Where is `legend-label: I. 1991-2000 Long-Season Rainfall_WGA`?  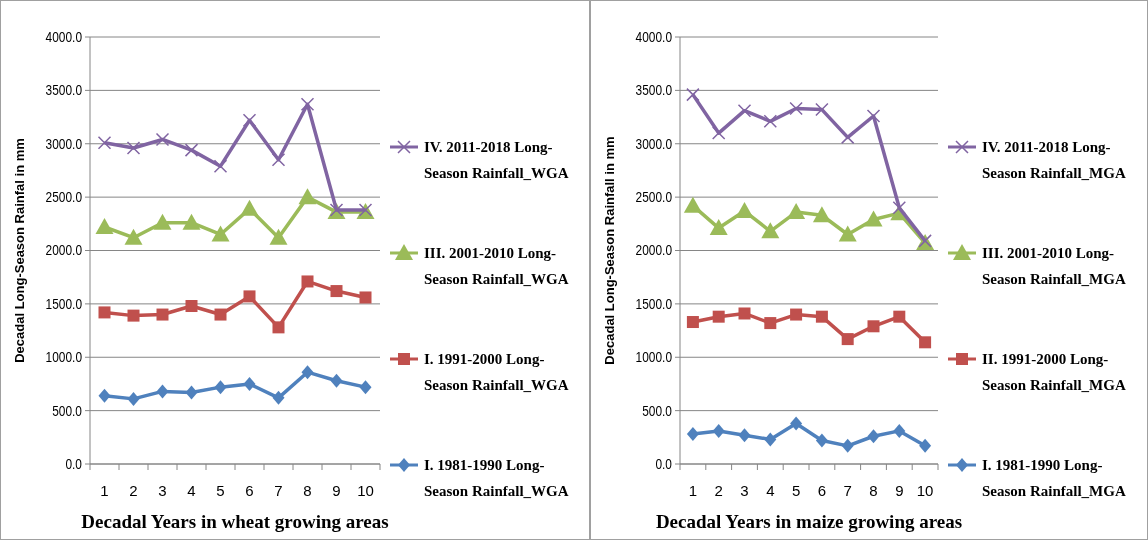
legend-label: I. 1991-2000 Long-Season Rainfall_WGA is located at coordinates (496, 372).